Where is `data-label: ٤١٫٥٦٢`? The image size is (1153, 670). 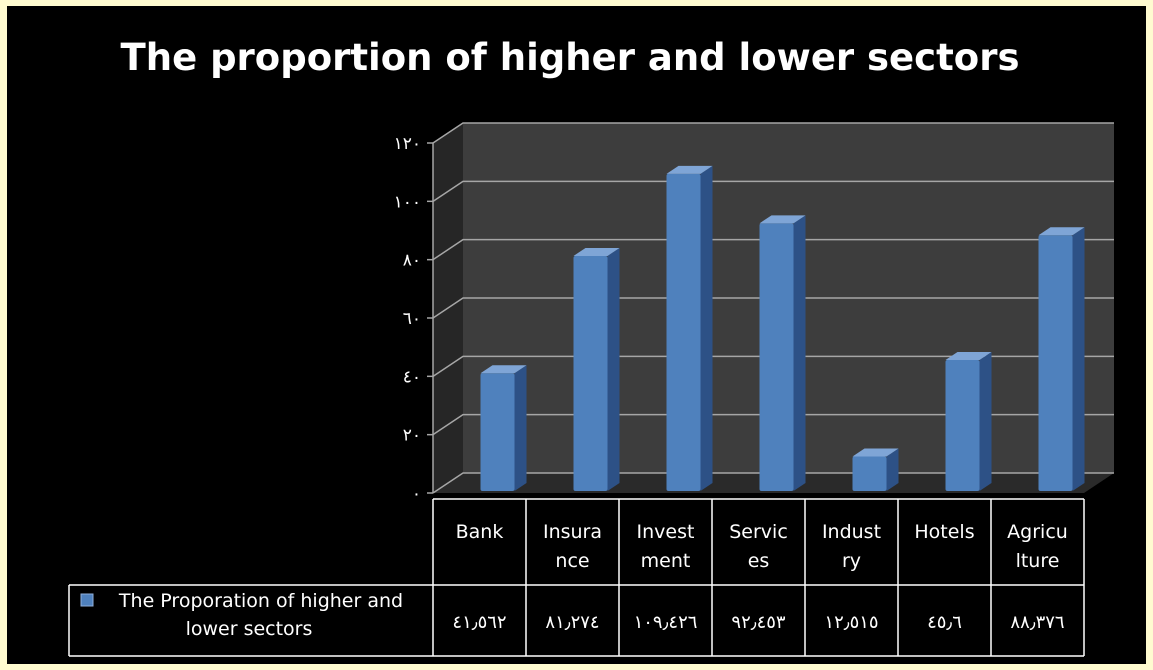 data-label: ٤١٫٥٦٢ is located at coordinates (479, 622).